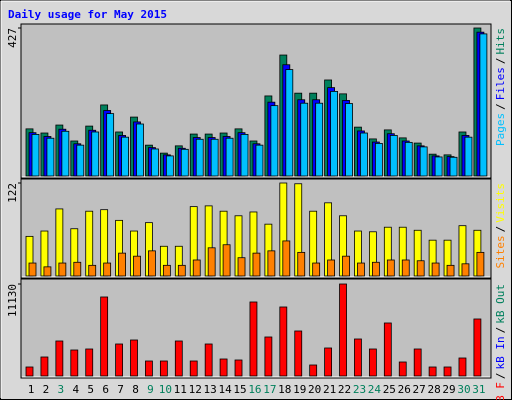  Describe the element at coordinates (61, 389) in the screenshot. I see `x-tick-label: 3` at that location.